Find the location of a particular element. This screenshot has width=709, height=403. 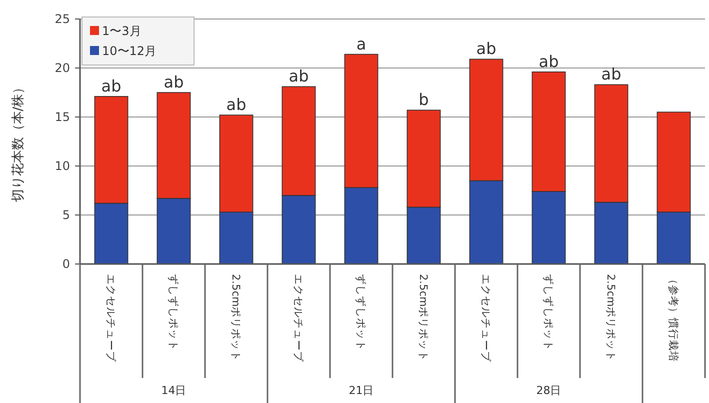

y-tick-label: 25 is located at coordinates (62, 19).